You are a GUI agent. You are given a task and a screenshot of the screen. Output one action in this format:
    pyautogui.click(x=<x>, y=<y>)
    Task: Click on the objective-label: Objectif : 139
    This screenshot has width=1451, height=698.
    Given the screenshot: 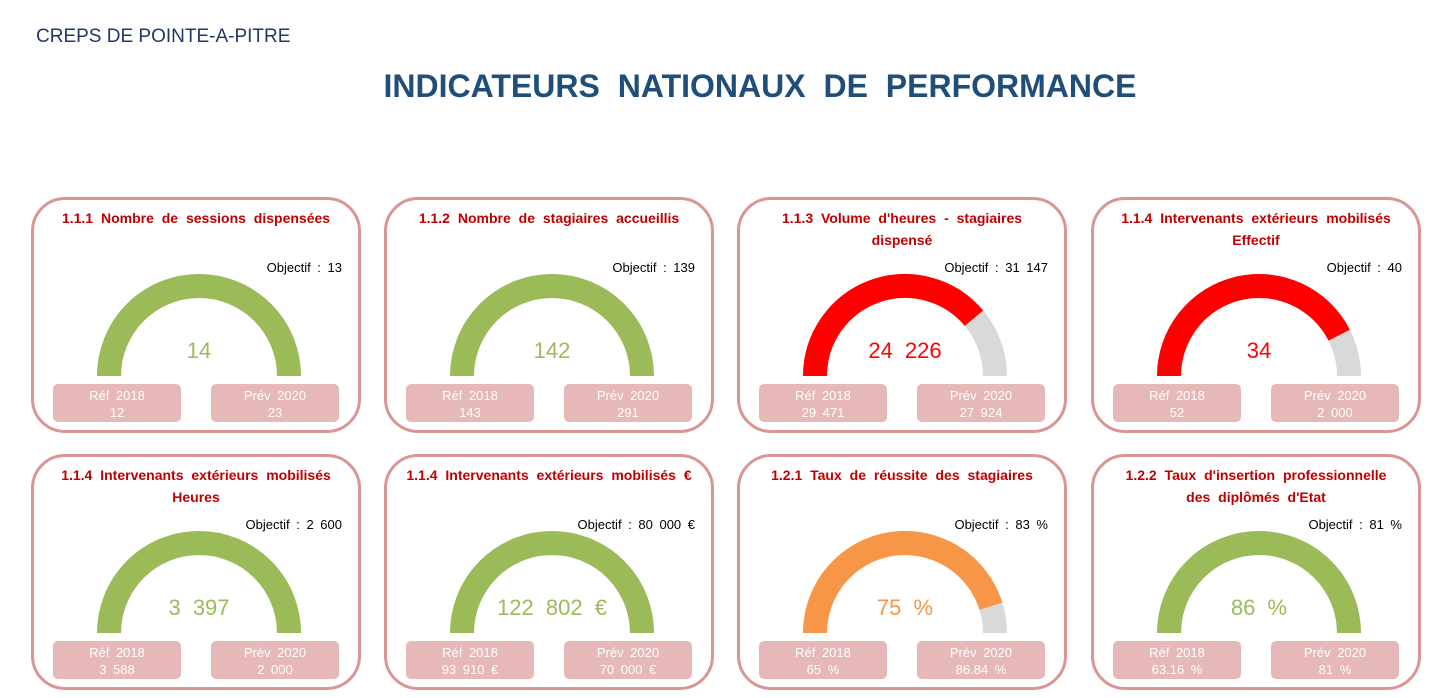 What is the action you would take?
    pyautogui.click(x=653, y=267)
    